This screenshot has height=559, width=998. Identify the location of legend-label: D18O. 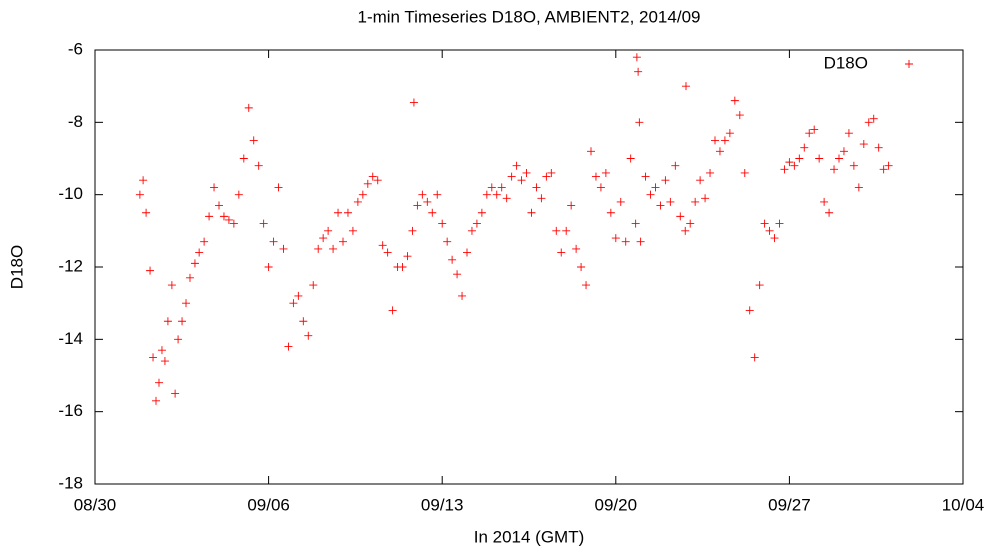
(846, 62).